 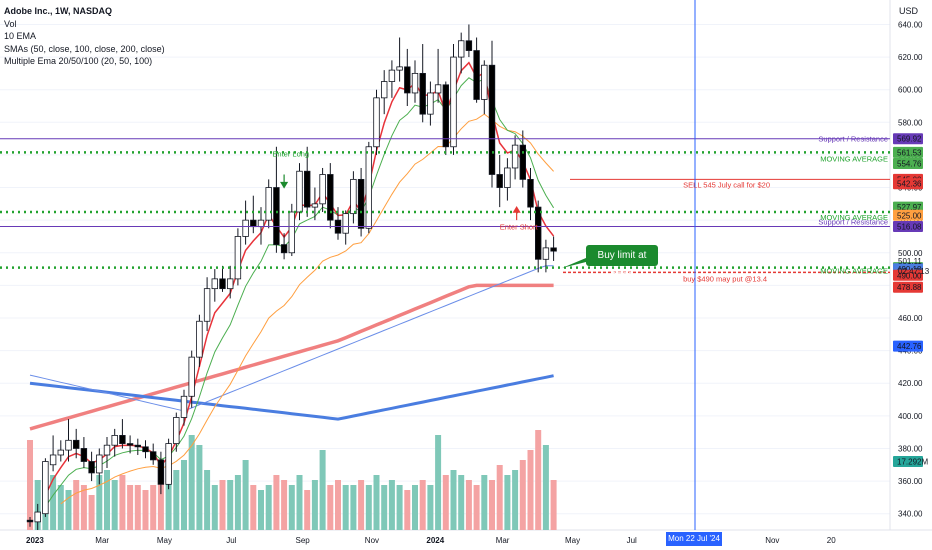 What do you see at coordinates (58, 11) in the screenshot?
I see `legend-symbol: Adobe Inc., 1W, NASDAQ` at bounding box center [58, 11].